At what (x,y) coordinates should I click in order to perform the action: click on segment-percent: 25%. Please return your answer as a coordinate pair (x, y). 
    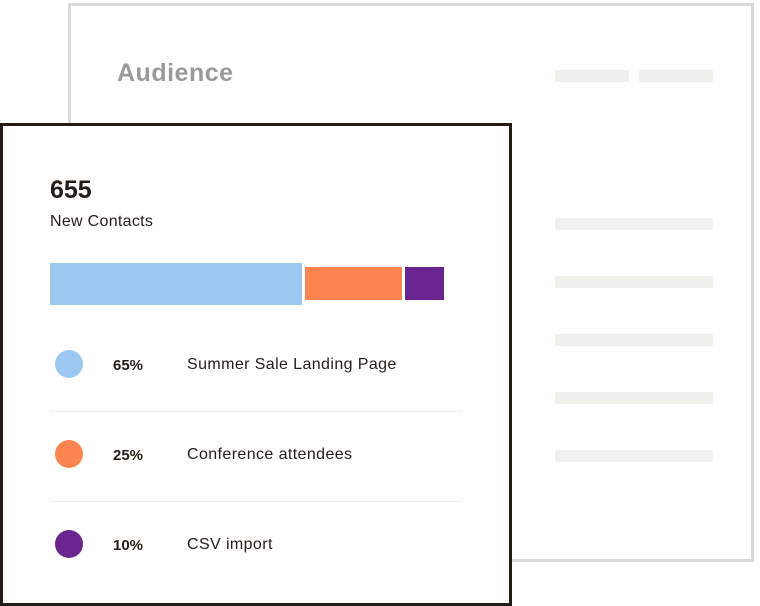
    Looking at the image, I should click on (128, 455).